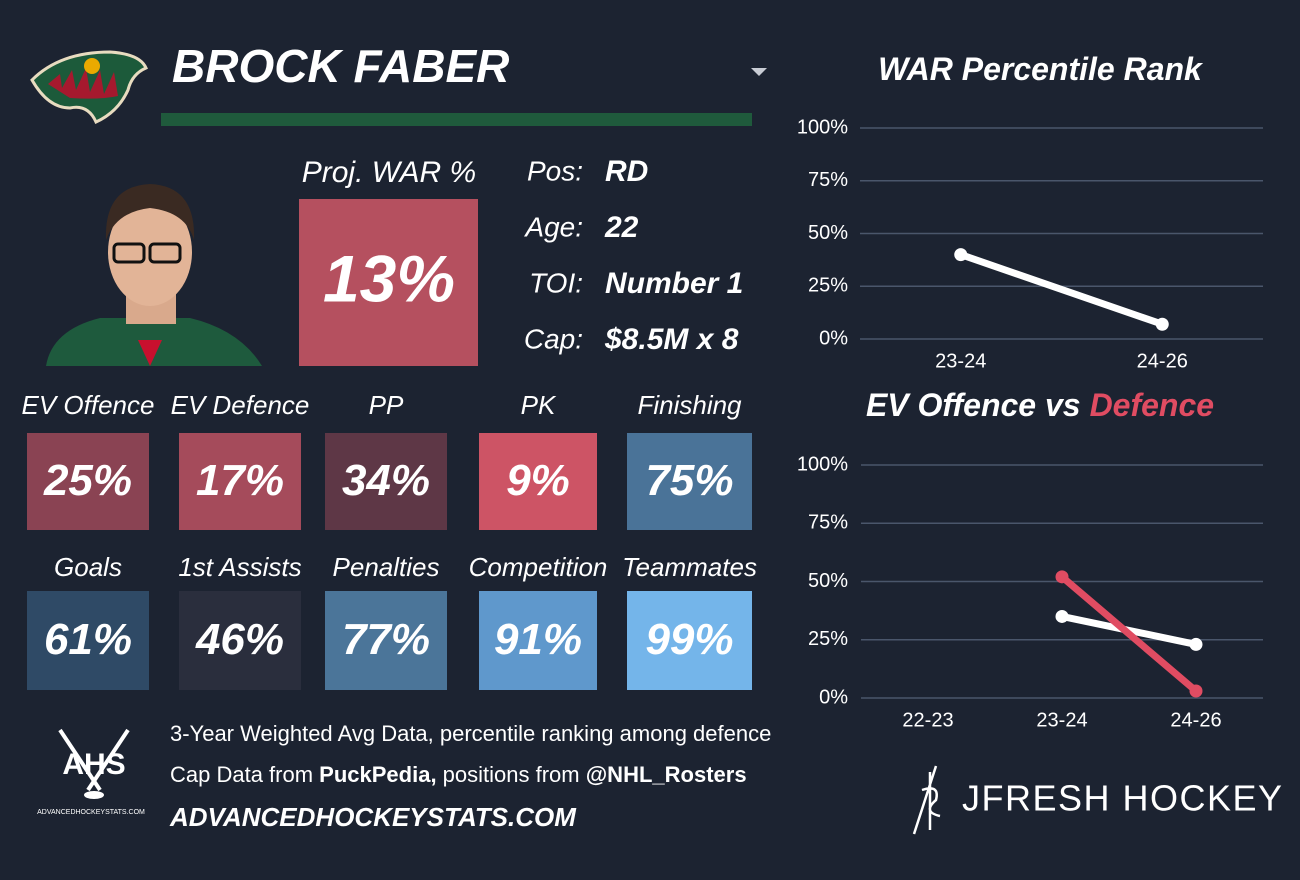 The width and height of the screenshot is (1300, 880). What do you see at coordinates (89, 87) in the screenshot?
I see `team-logo` at bounding box center [89, 87].